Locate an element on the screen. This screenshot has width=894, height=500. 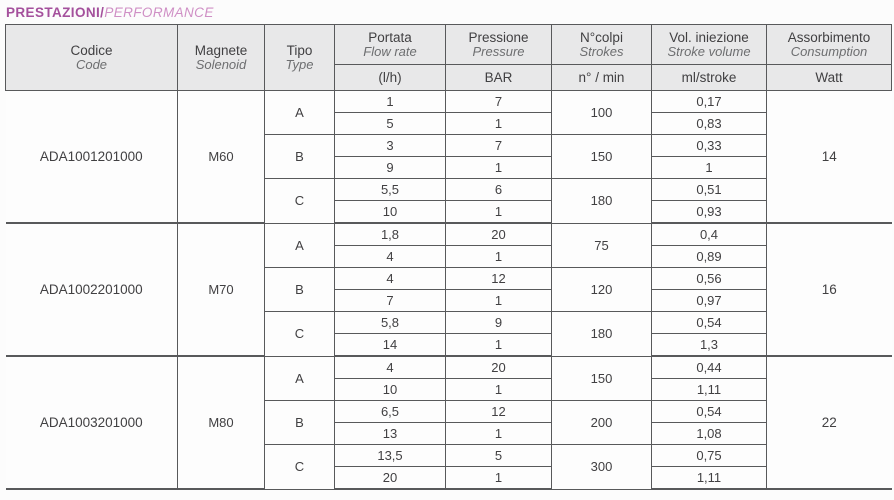
col-header-tipo-it: Tipo is located at coordinates (299, 50).